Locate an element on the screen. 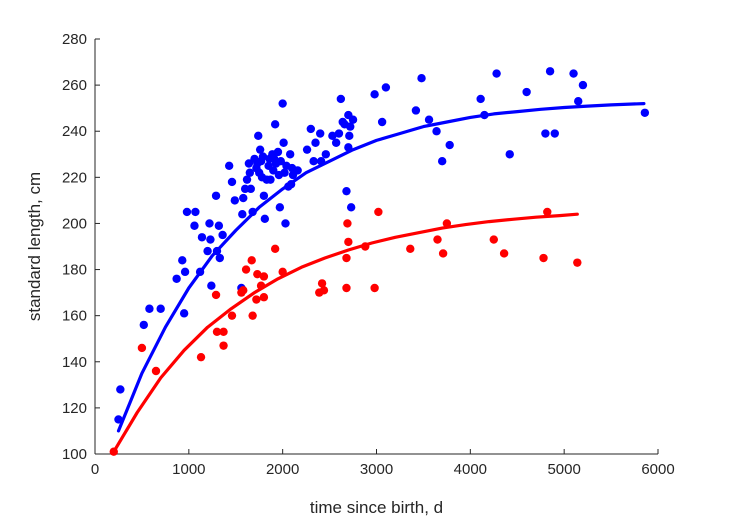 The width and height of the screenshot is (729, 521). x-axis-label: time since birth, d is located at coordinates (376, 507).